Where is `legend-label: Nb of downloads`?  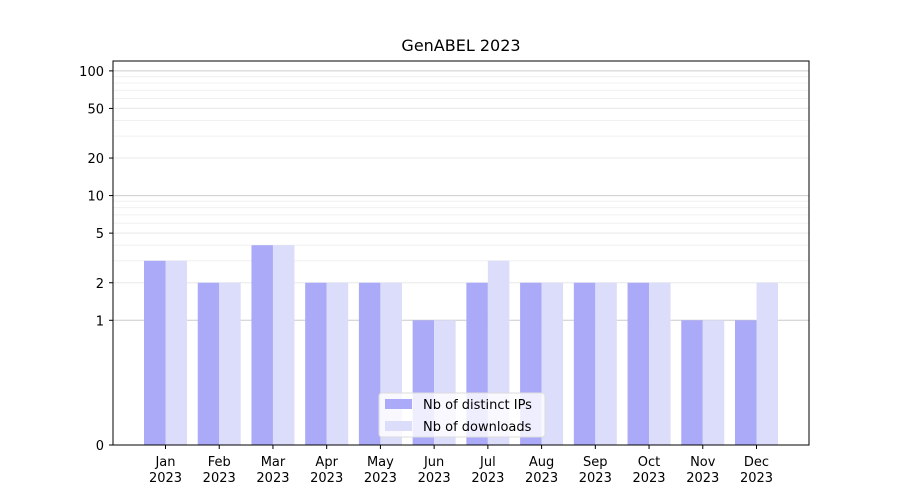 legend-label: Nb of downloads is located at coordinates (477, 427).